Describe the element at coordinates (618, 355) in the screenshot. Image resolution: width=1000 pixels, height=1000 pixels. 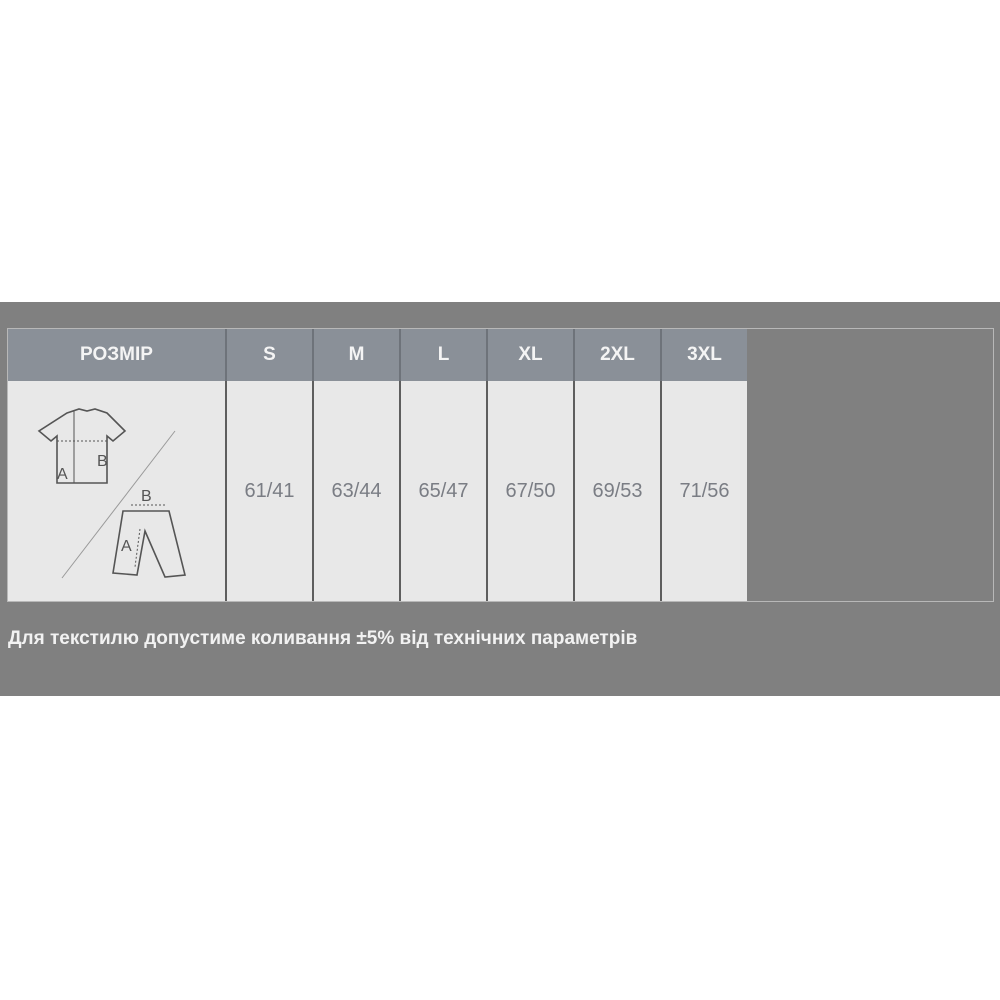
I see `header-size-2xl: 2XL` at that location.